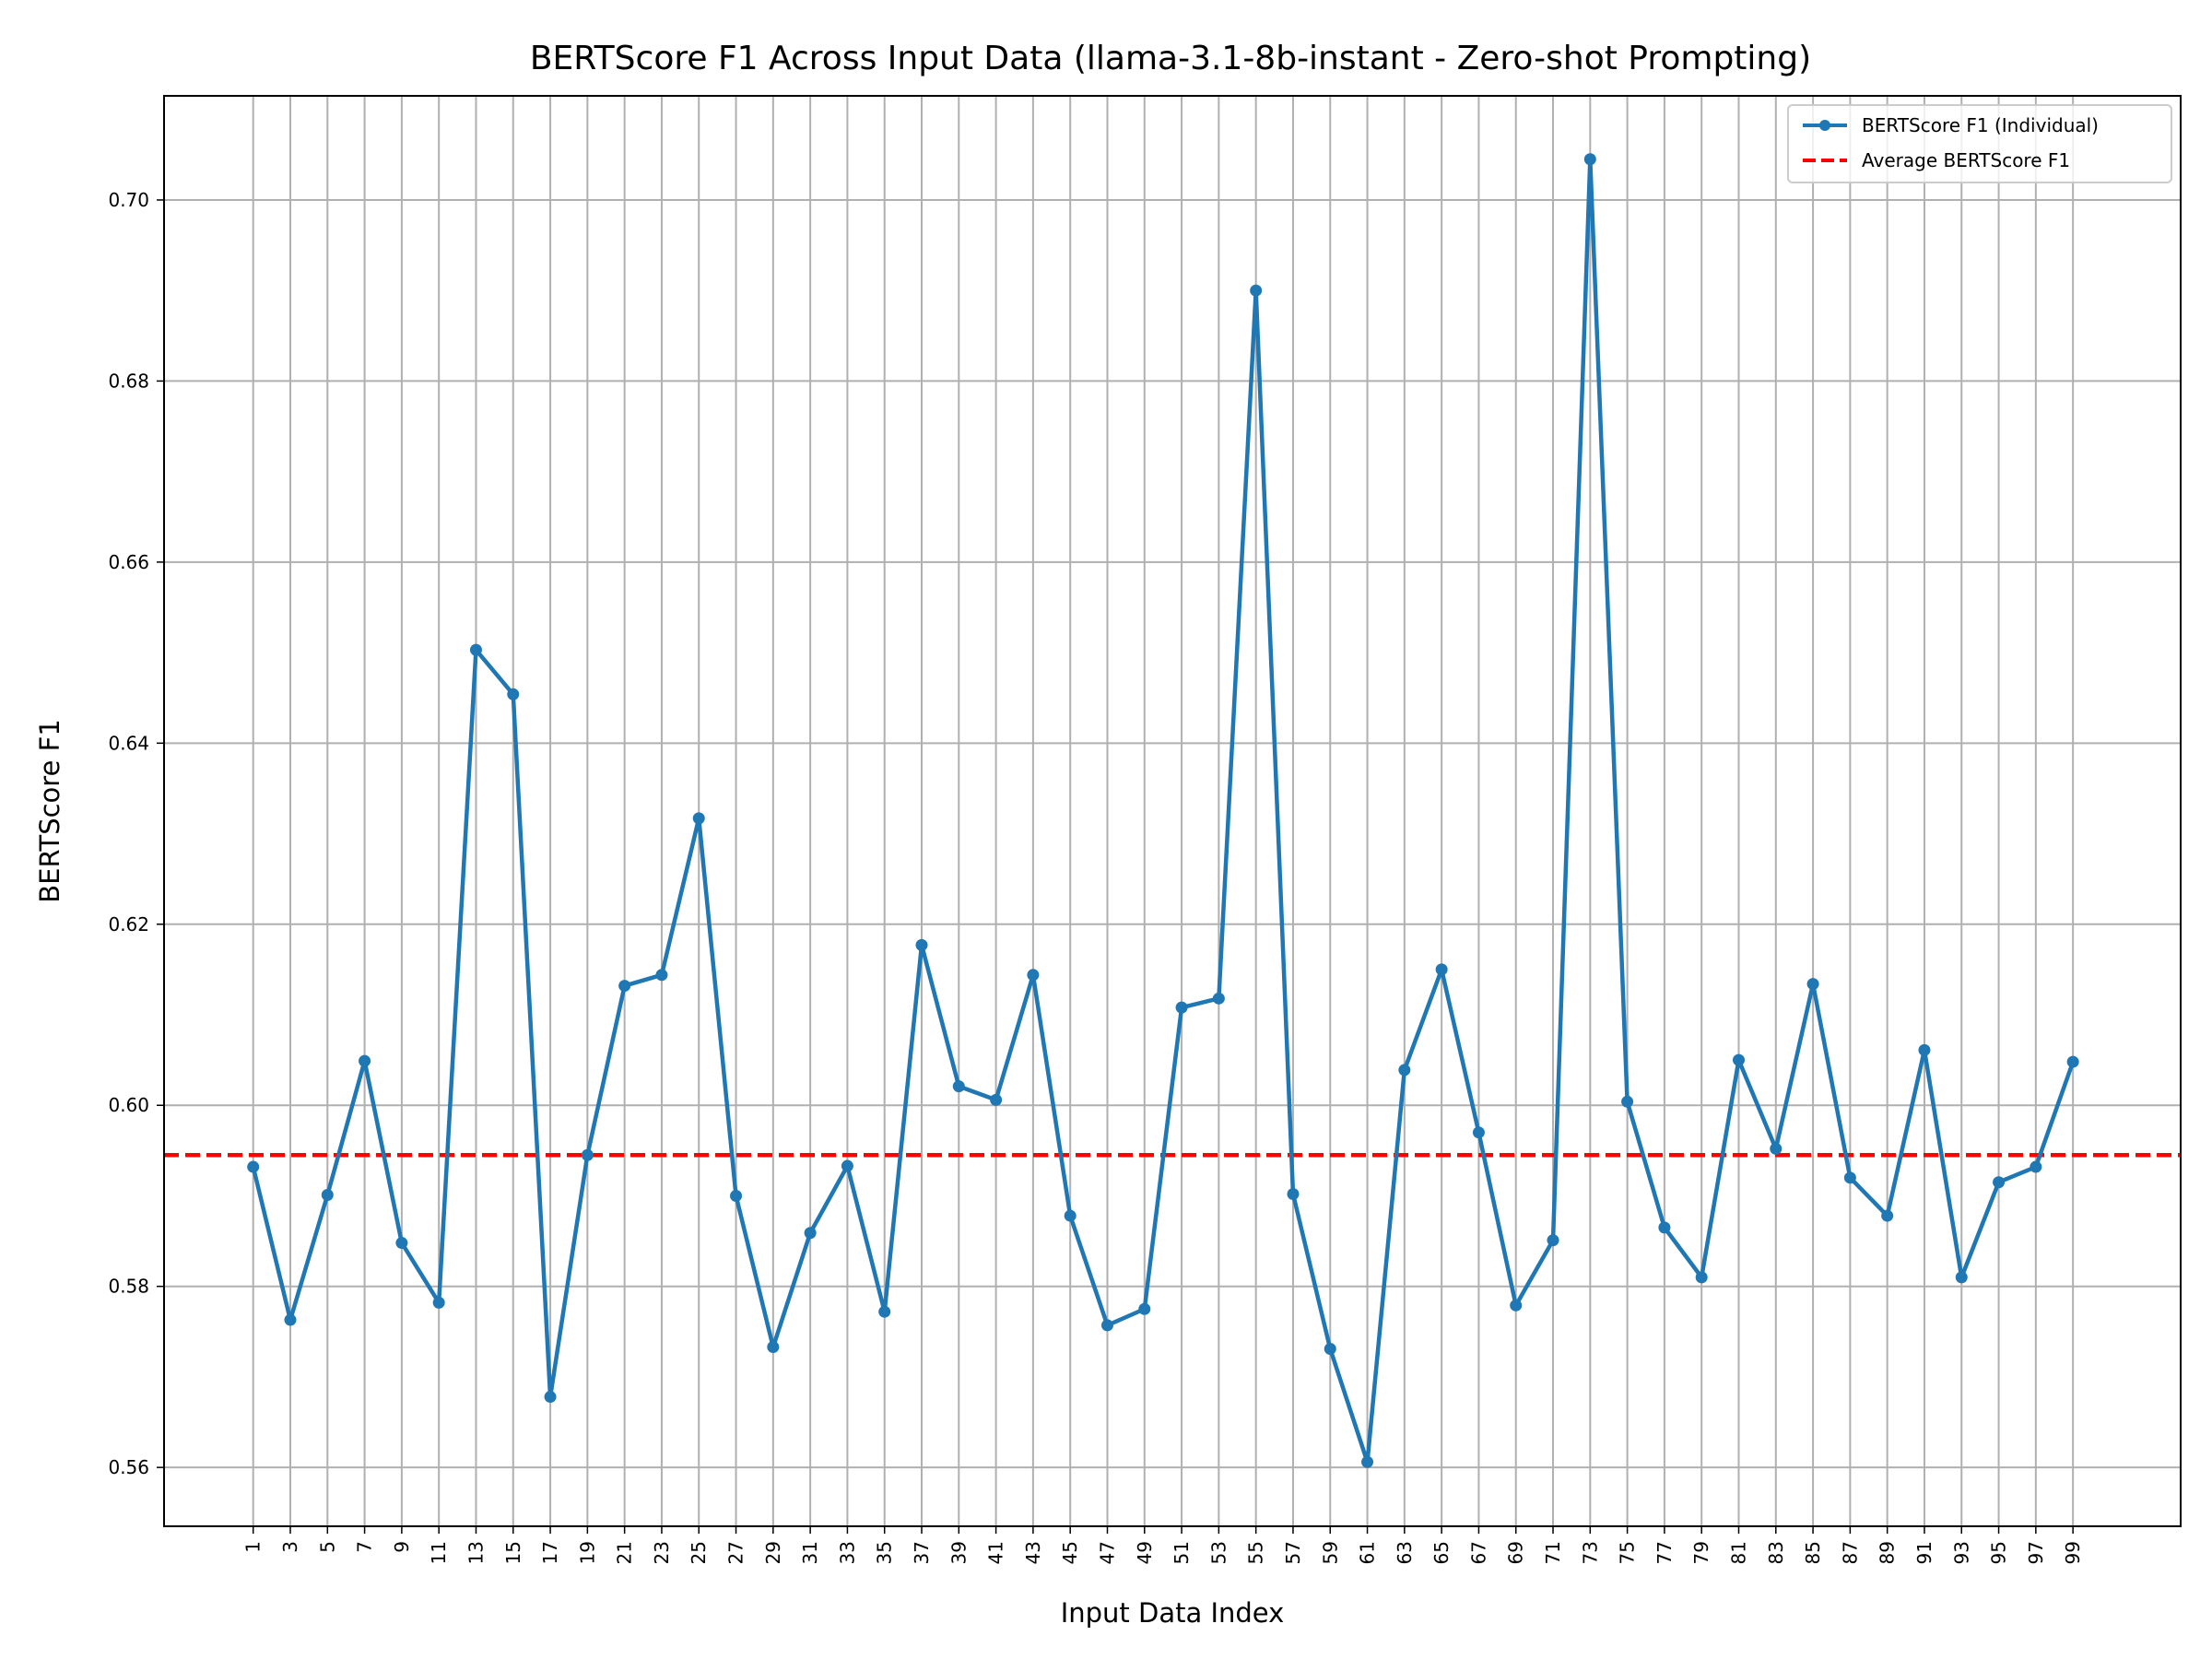  Describe the element at coordinates (1961, 1552) in the screenshot. I see `x-tick-label: 93` at that location.